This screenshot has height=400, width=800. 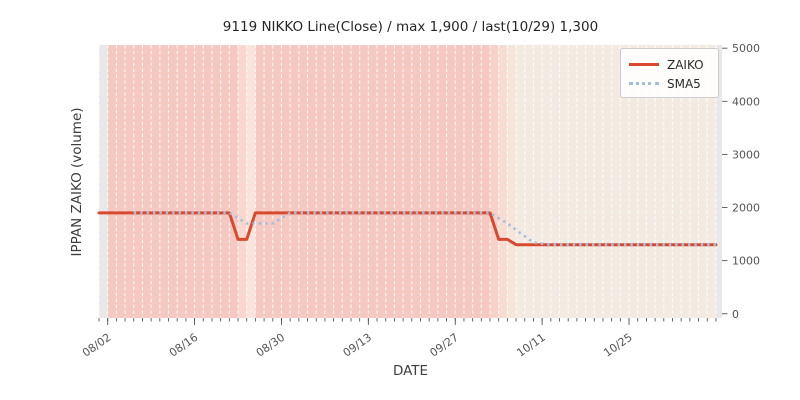 What do you see at coordinates (96, 345) in the screenshot?
I see `x-tick-label: 08/02` at bounding box center [96, 345].